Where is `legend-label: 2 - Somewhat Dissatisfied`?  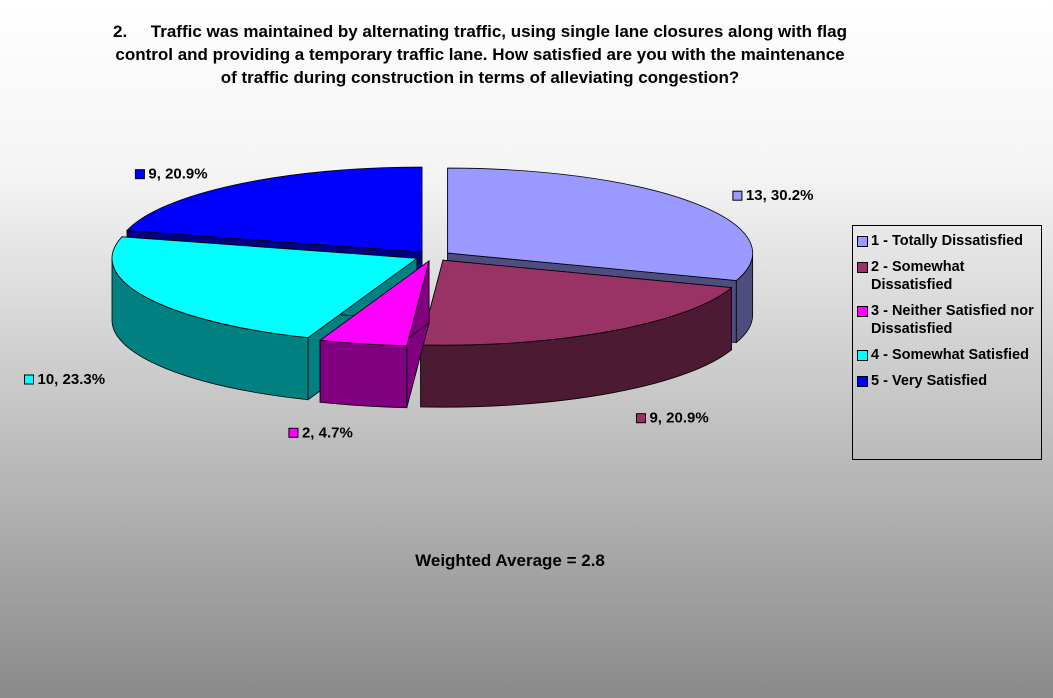 legend-label: 2 - Somewhat Dissatisfied is located at coordinates (918, 276).